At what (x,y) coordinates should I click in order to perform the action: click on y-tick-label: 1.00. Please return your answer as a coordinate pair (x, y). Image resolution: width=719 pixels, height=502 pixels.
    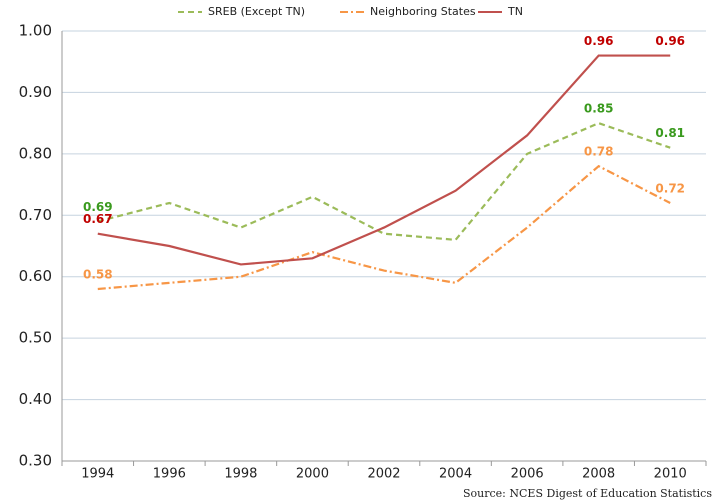
    Looking at the image, I should click on (35, 31).